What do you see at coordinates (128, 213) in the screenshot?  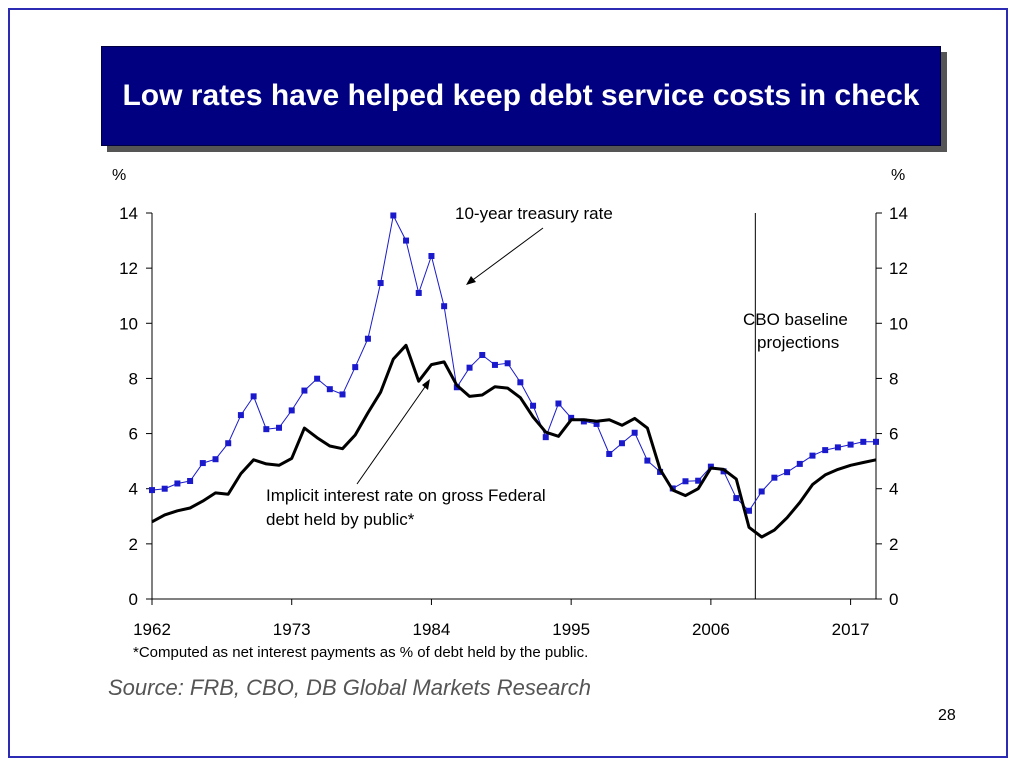 I see `y-tick-label-left: 14` at bounding box center [128, 213].